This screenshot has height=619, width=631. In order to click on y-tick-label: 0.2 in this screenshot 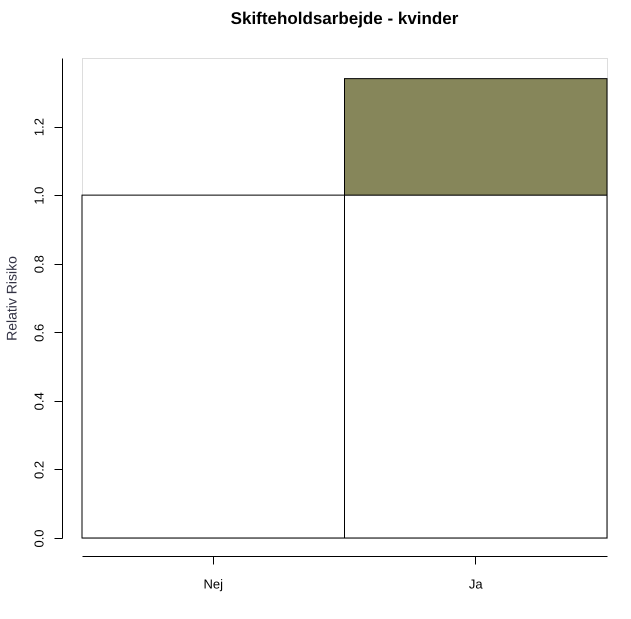, I will do `click(39, 469)`.